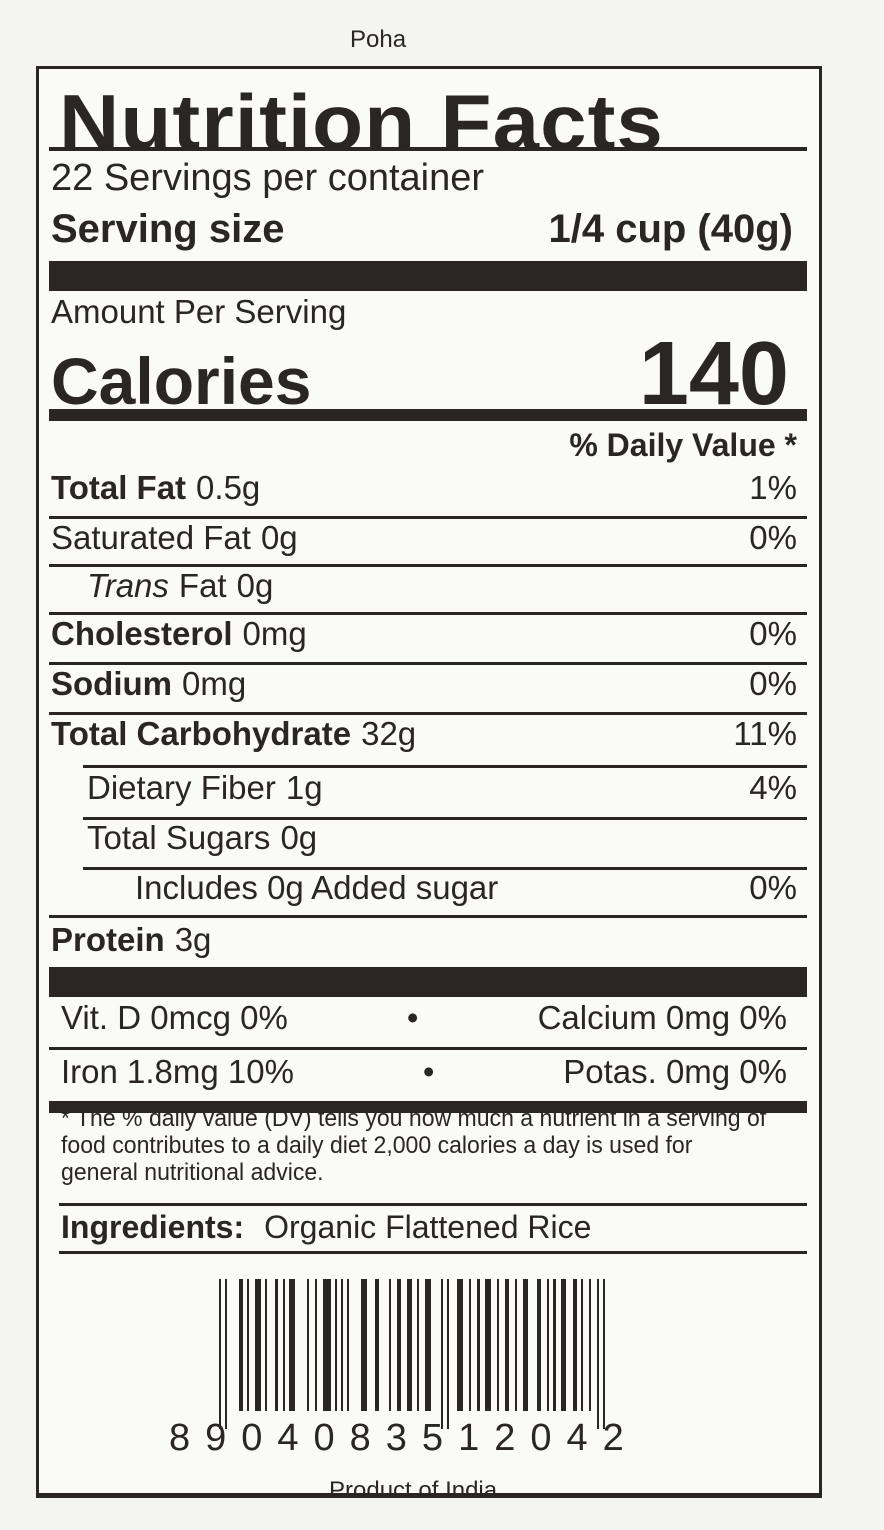 This screenshot has height=1530, width=884. What do you see at coordinates (201, 733) in the screenshot?
I see `nutrient-label: Total Carbohydrate` at bounding box center [201, 733].